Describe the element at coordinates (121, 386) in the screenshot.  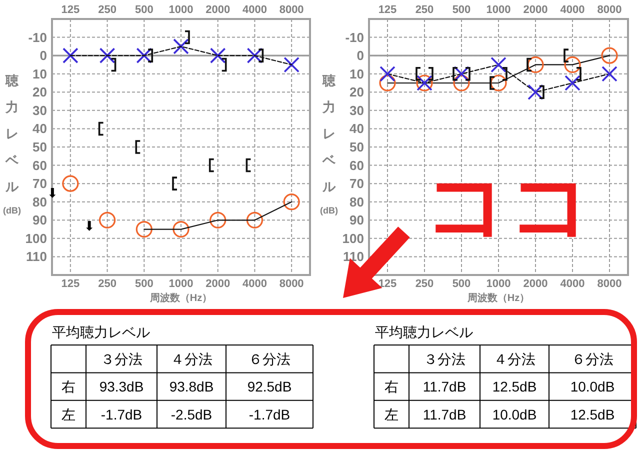
I see `text: 93.3dB` at that location.